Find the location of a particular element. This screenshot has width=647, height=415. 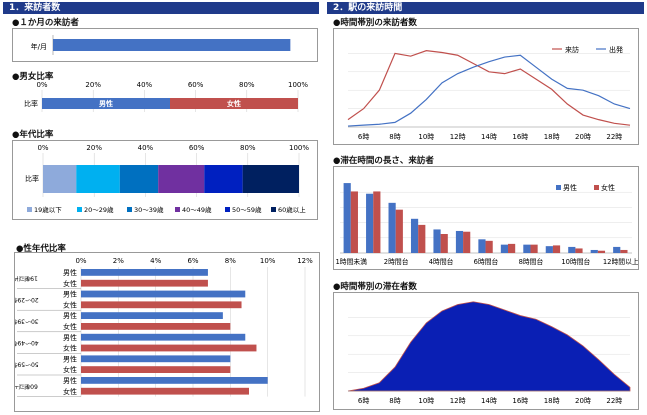

stay-length-box: 1時間未満 2時間台 4時間台 6時間台 8時間台 10時間台 12時間以上 男性 女性 is located at coordinates (486, 218).